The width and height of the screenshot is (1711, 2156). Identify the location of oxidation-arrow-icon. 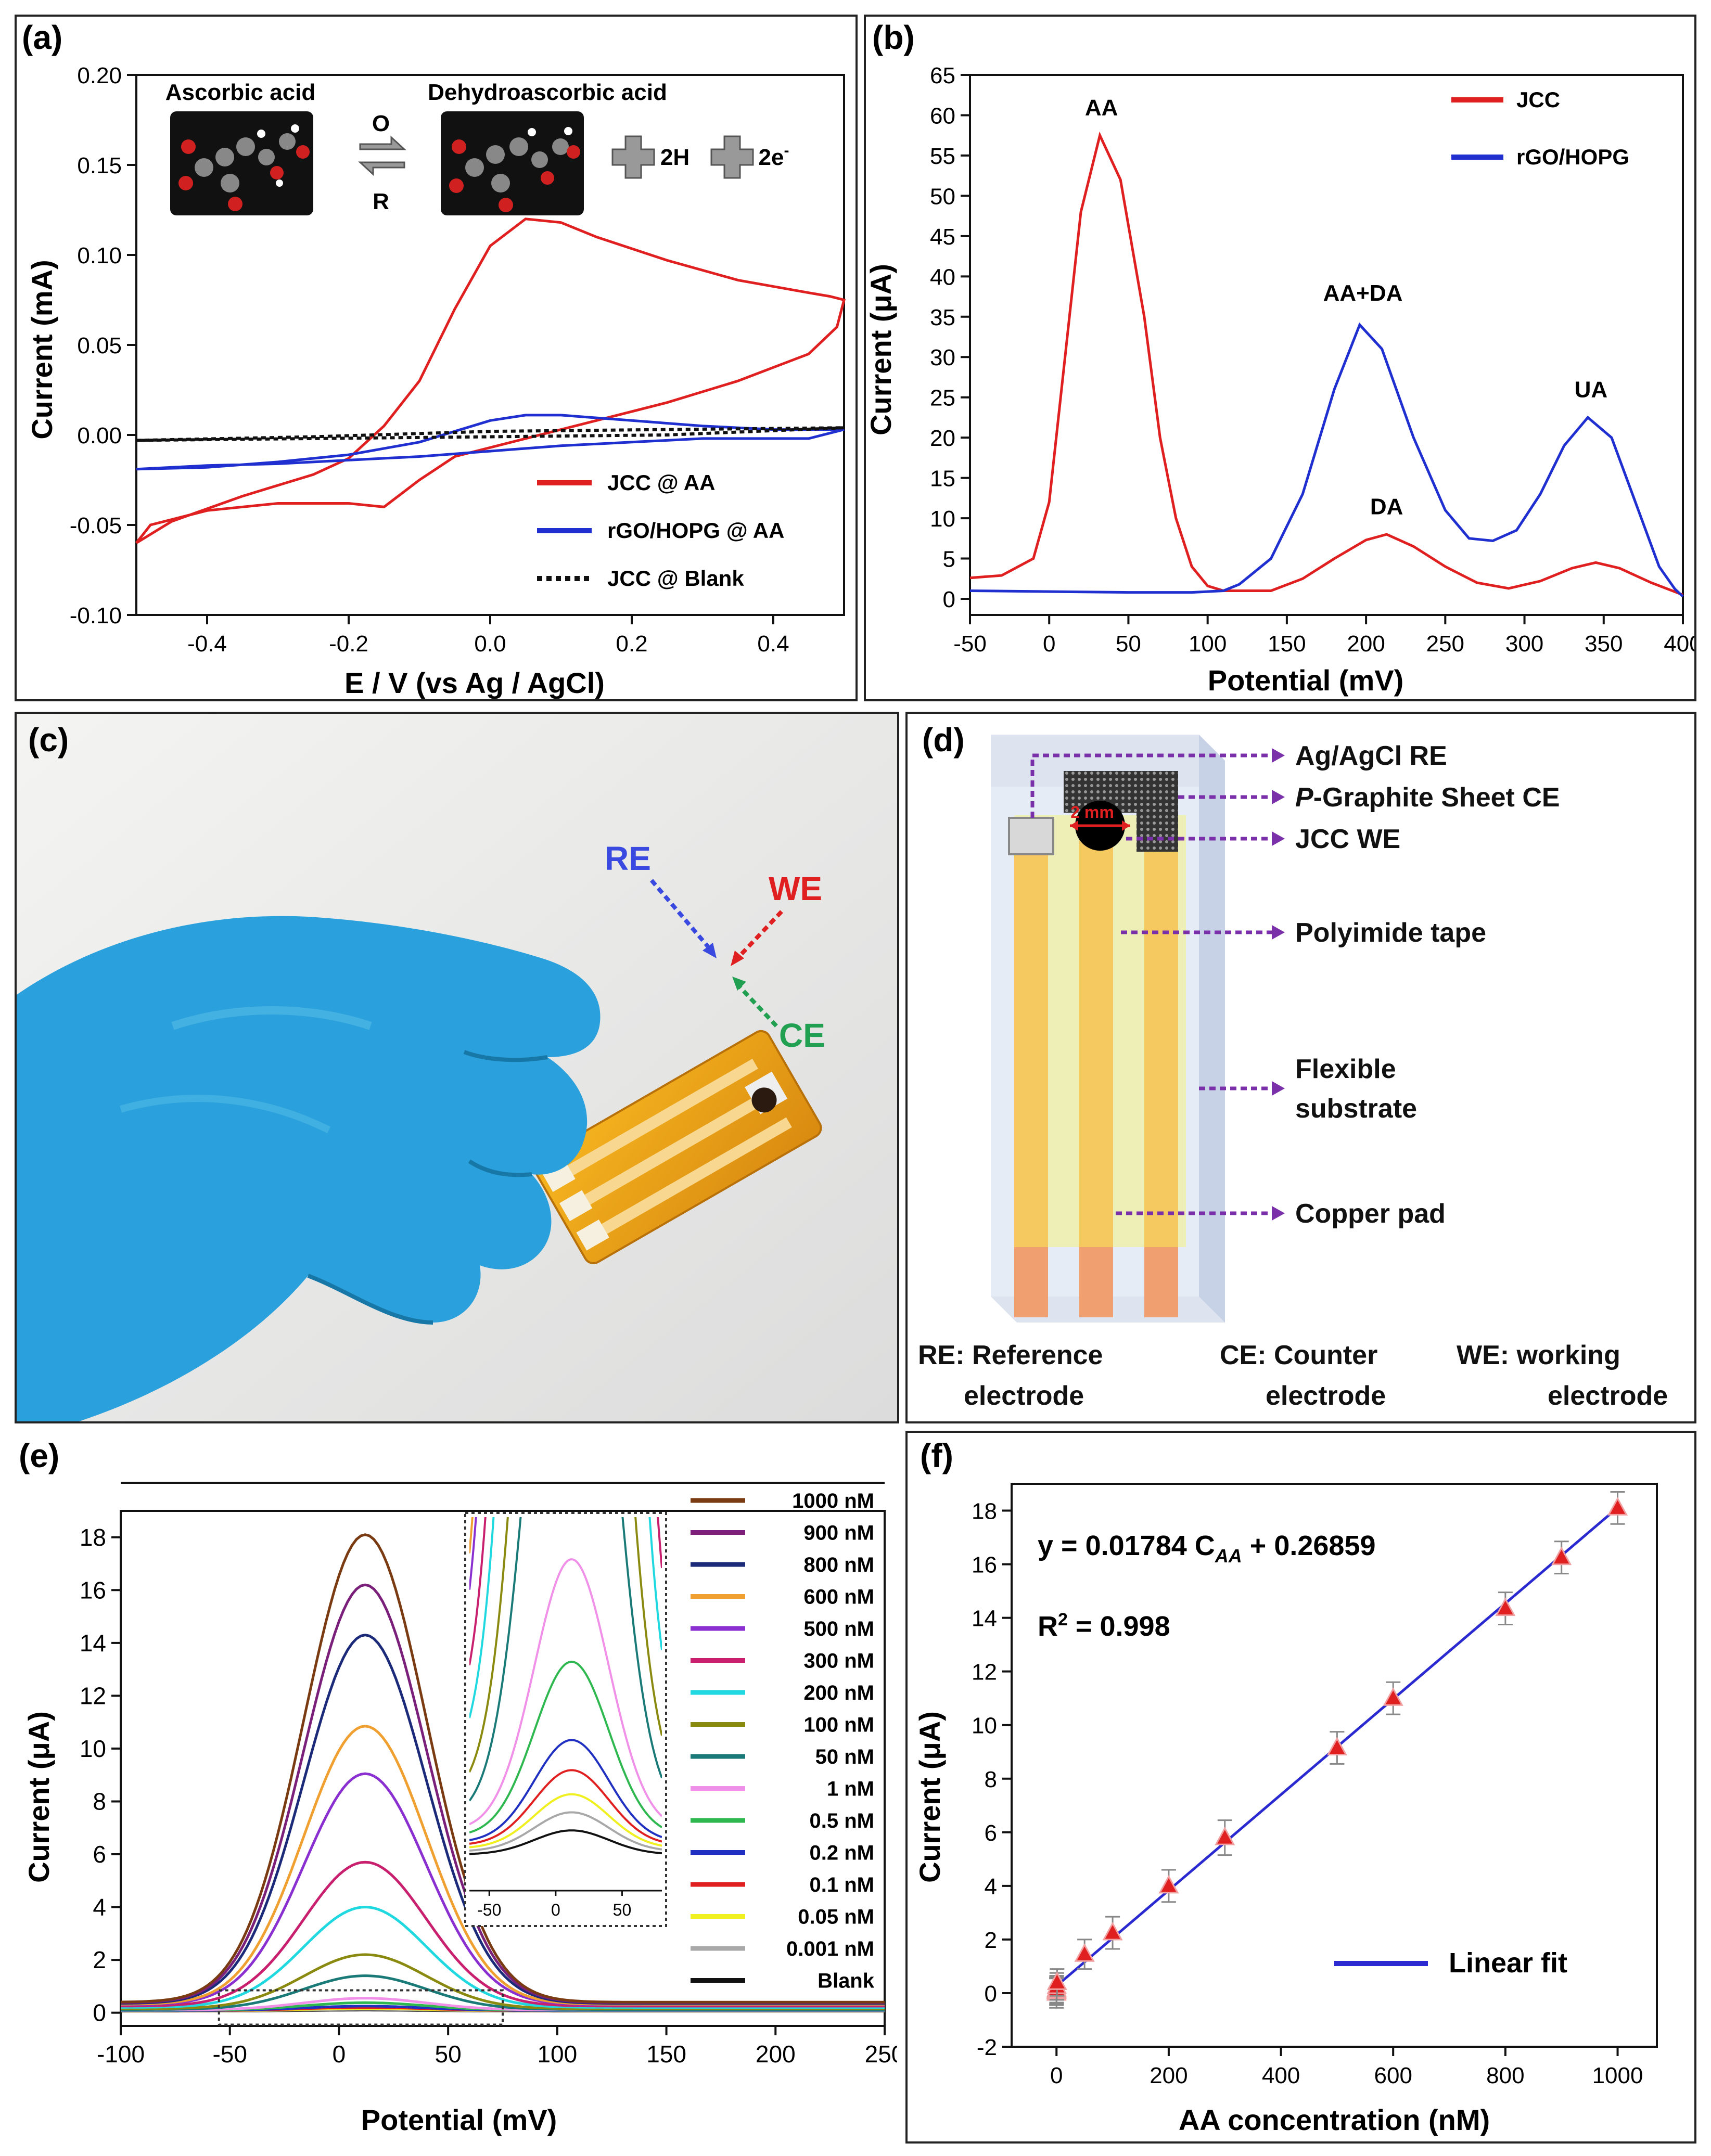
(382, 142).